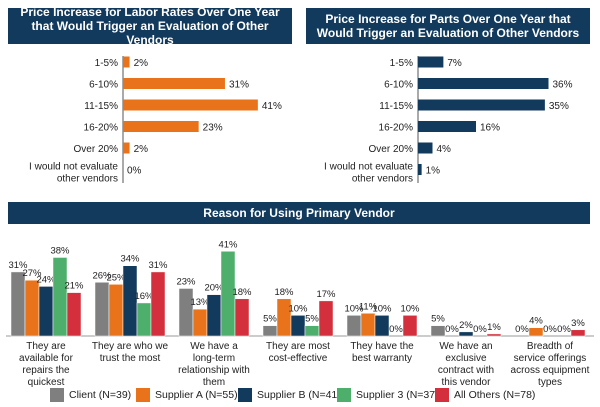 Image resolution: width=600 pixels, height=407 pixels. I want to click on labor-value-label: 41%, so click(272, 106).